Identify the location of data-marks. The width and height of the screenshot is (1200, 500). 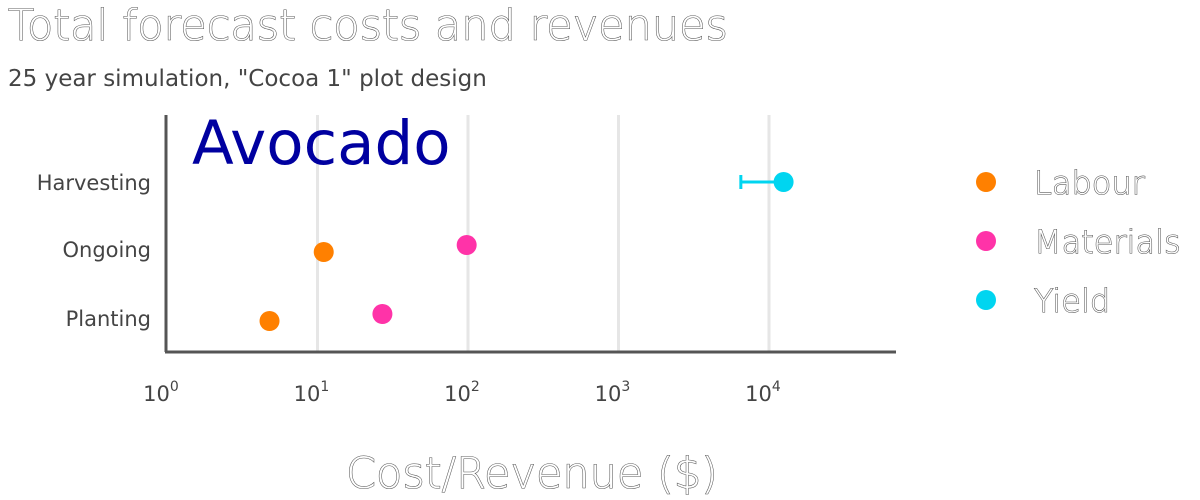
(526, 251).